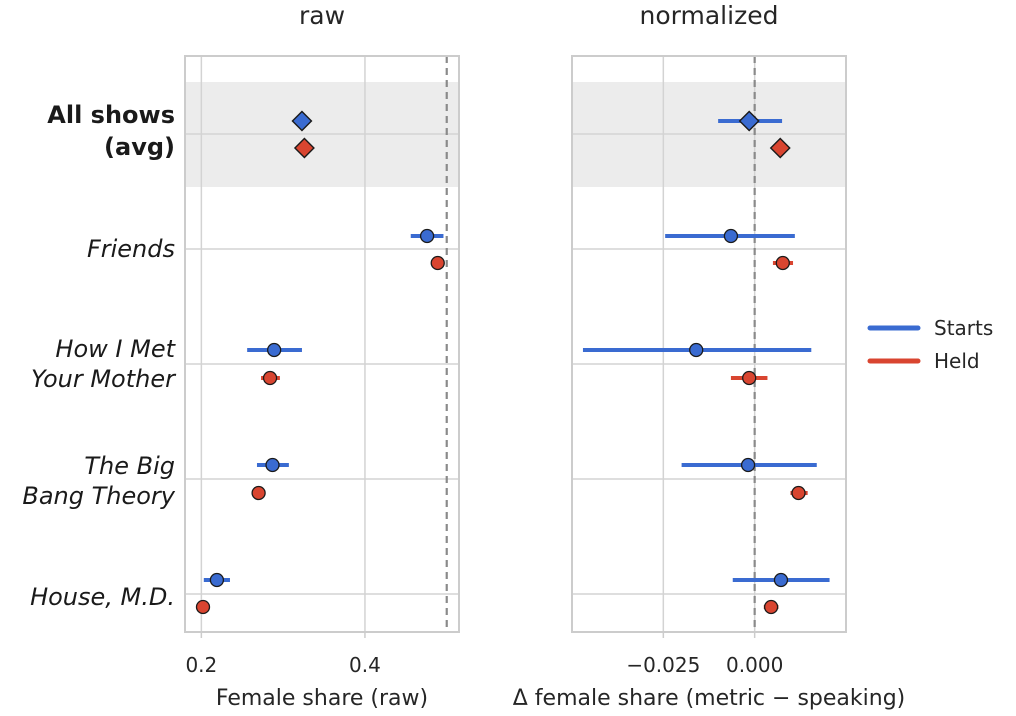 Image resolution: width=1016 pixels, height=716 pixels. What do you see at coordinates (963, 328) in the screenshot?
I see `legend-label-starts: Starts` at bounding box center [963, 328].